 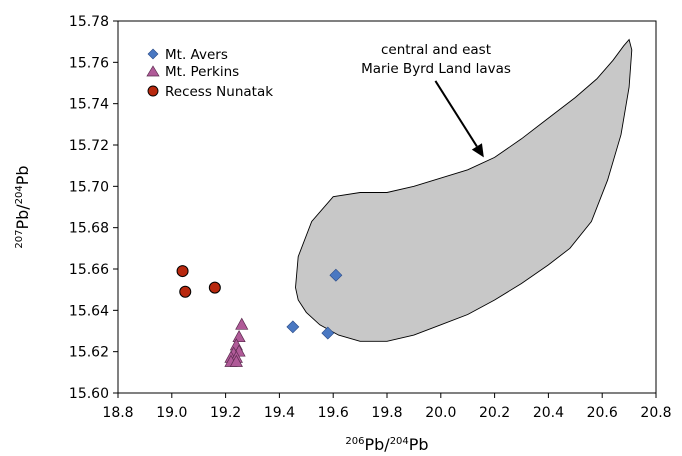 What do you see at coordinates (153, 54) in the screenshot?
I see `legend-marker-mt-avers` at bounding box center [153, 54].